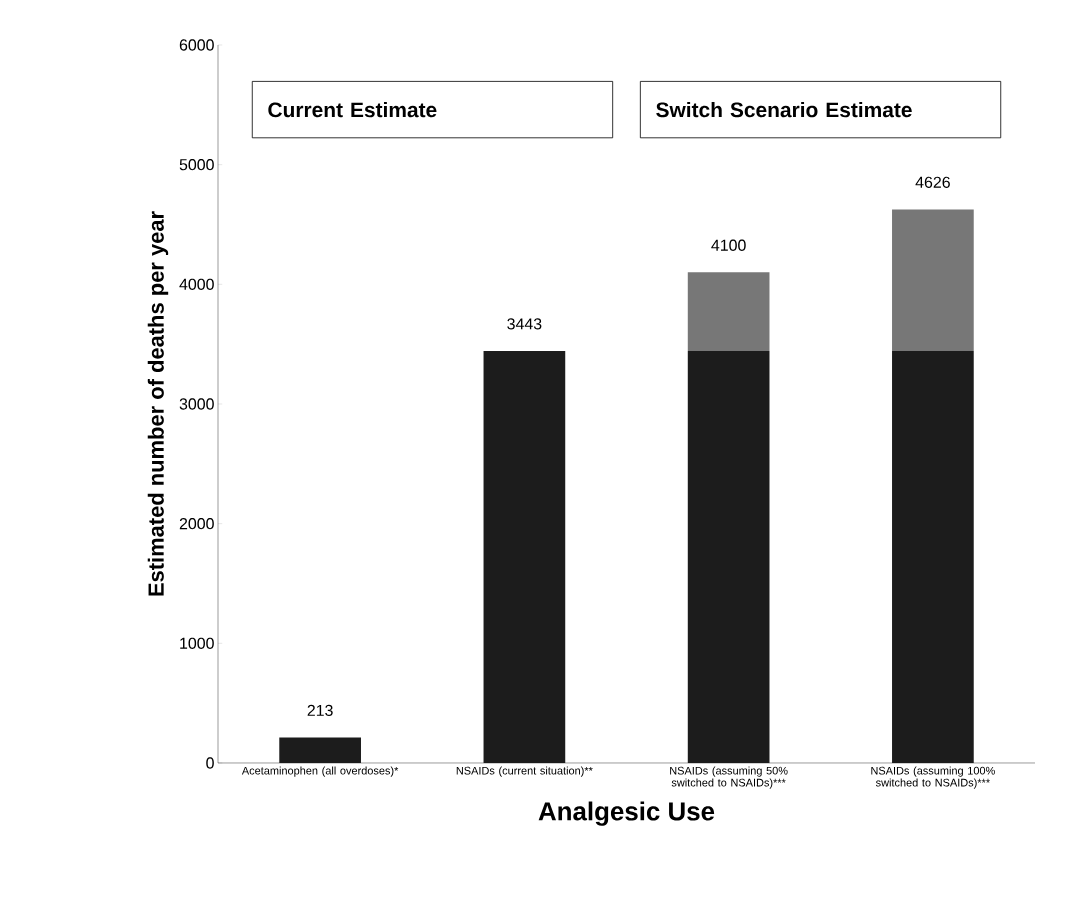 This screenshot has width=1081, height=911. Describe the element at coordinates (524, 324) in the screenshot. I see `total-label: 3443` at that location.